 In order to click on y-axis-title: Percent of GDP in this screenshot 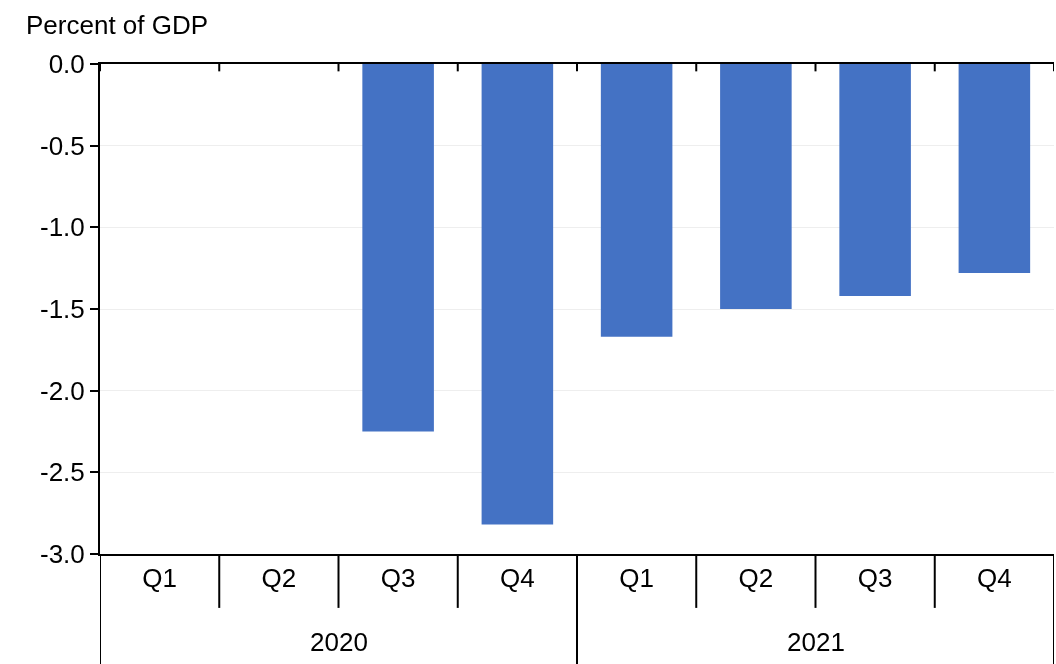, I will do `click(117, 25)`.